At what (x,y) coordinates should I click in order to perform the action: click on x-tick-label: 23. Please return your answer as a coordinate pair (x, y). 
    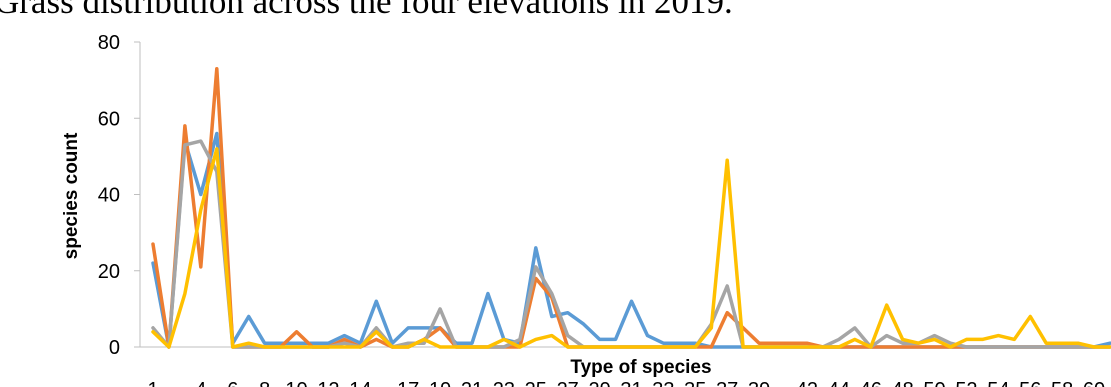
    Looking at the image, I should click on (504, 383).